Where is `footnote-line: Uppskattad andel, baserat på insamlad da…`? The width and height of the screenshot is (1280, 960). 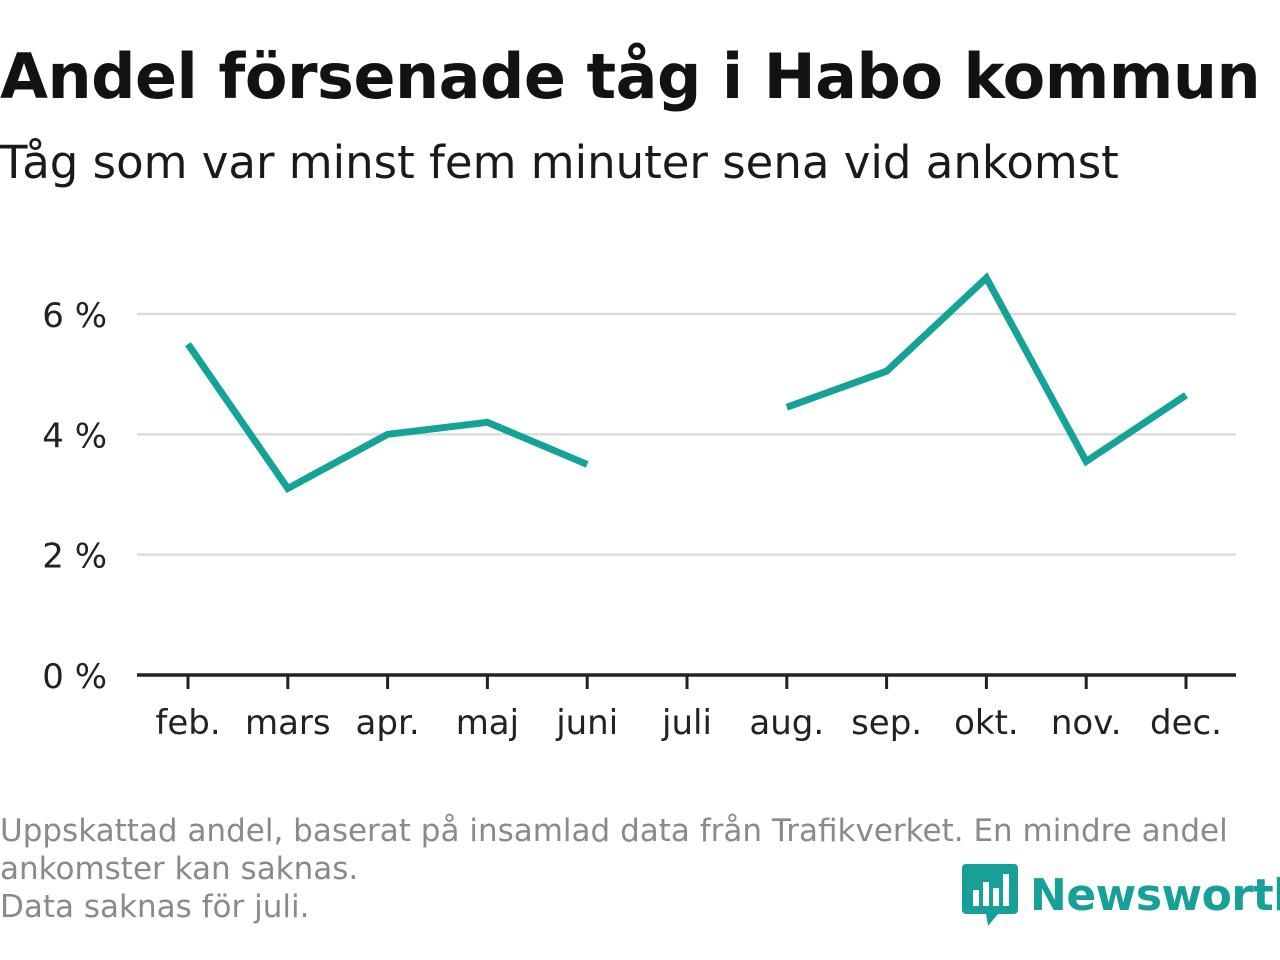
footnote-line: Uppskattad andel, baserat på insamlad da… is located at coordinates (614, 831).